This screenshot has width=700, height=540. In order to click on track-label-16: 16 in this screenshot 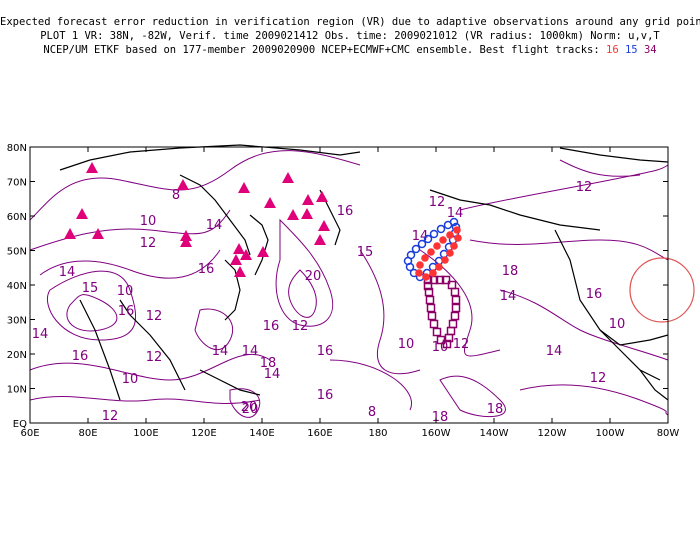, I will do `click(612, 50)`.